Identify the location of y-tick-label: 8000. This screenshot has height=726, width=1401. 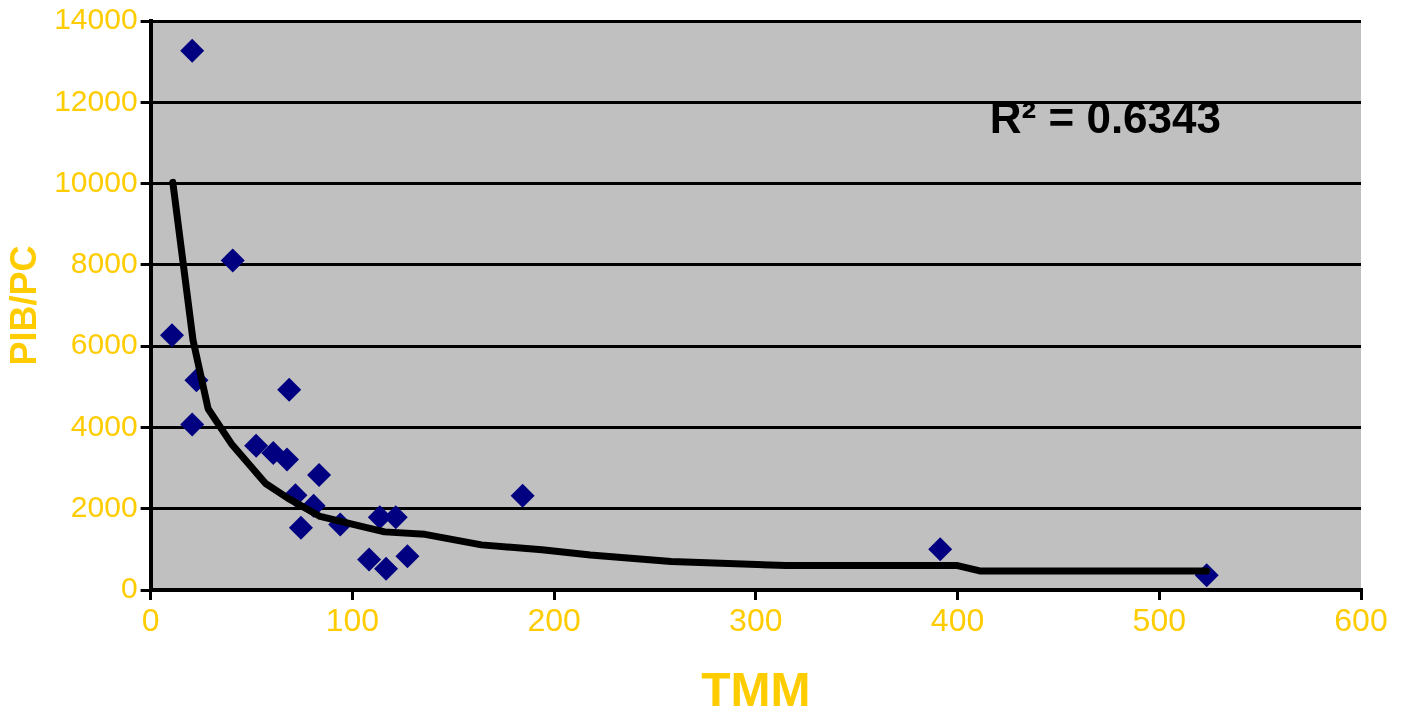
(104, 263).